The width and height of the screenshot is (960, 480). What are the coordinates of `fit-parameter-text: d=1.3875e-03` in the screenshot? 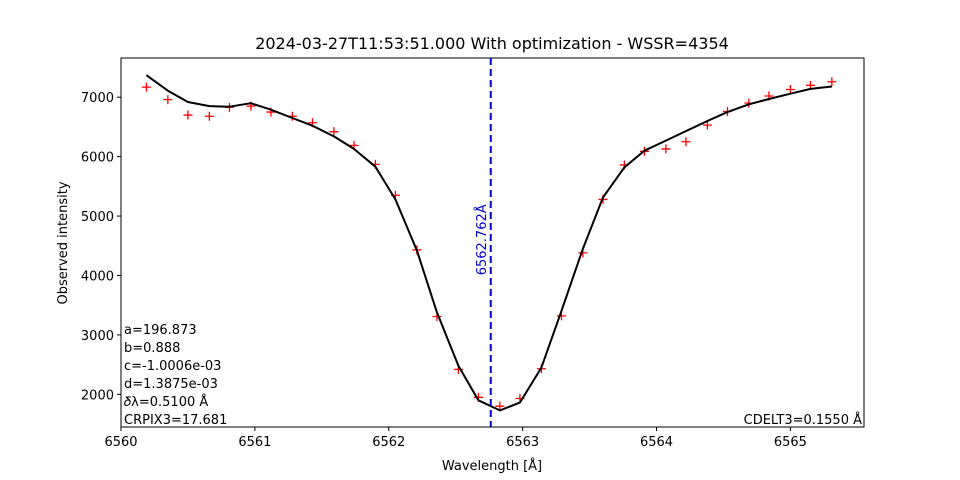 It's located at (171, 384).